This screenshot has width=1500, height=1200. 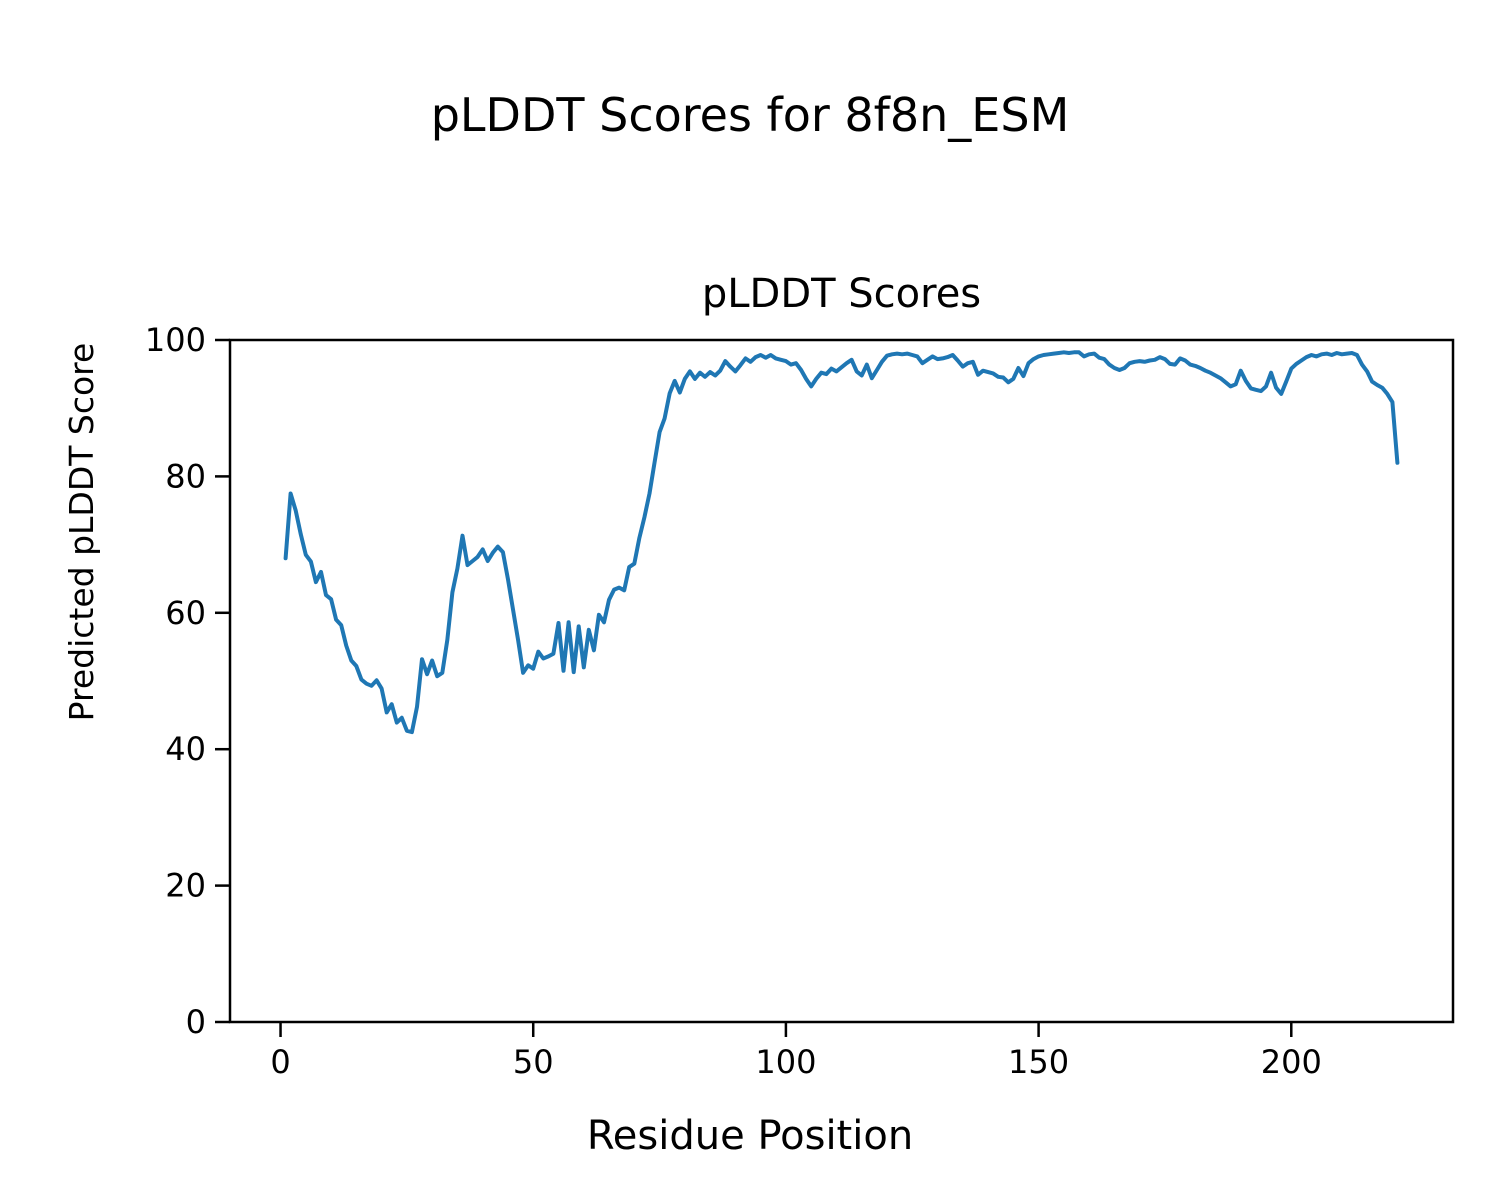 I want to click on y-tick-label: 60, so click(x=185, y=613).